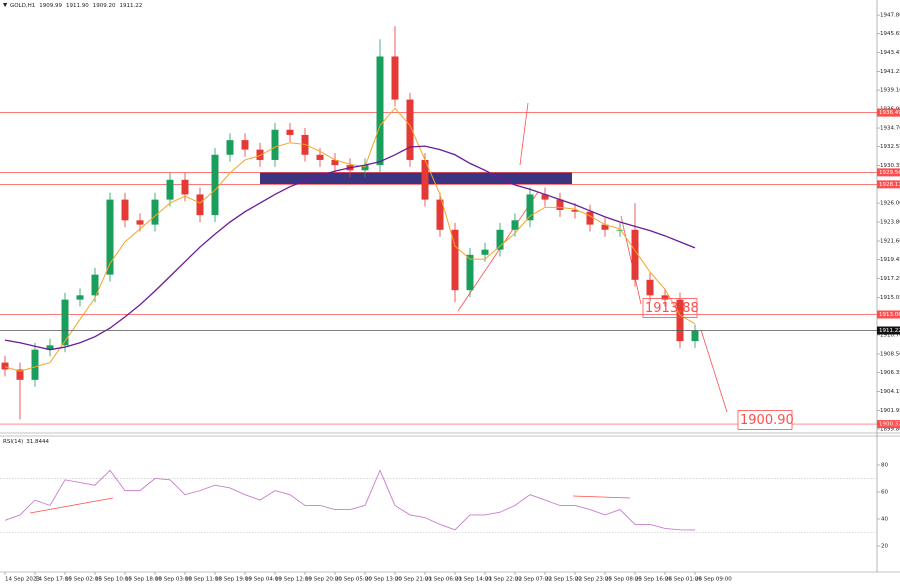 This screenshot has width=900, height=585. Describe the element at coordinates (890, 72) in the screenshot. I see `y-tick-label: 1941.25` at that location.